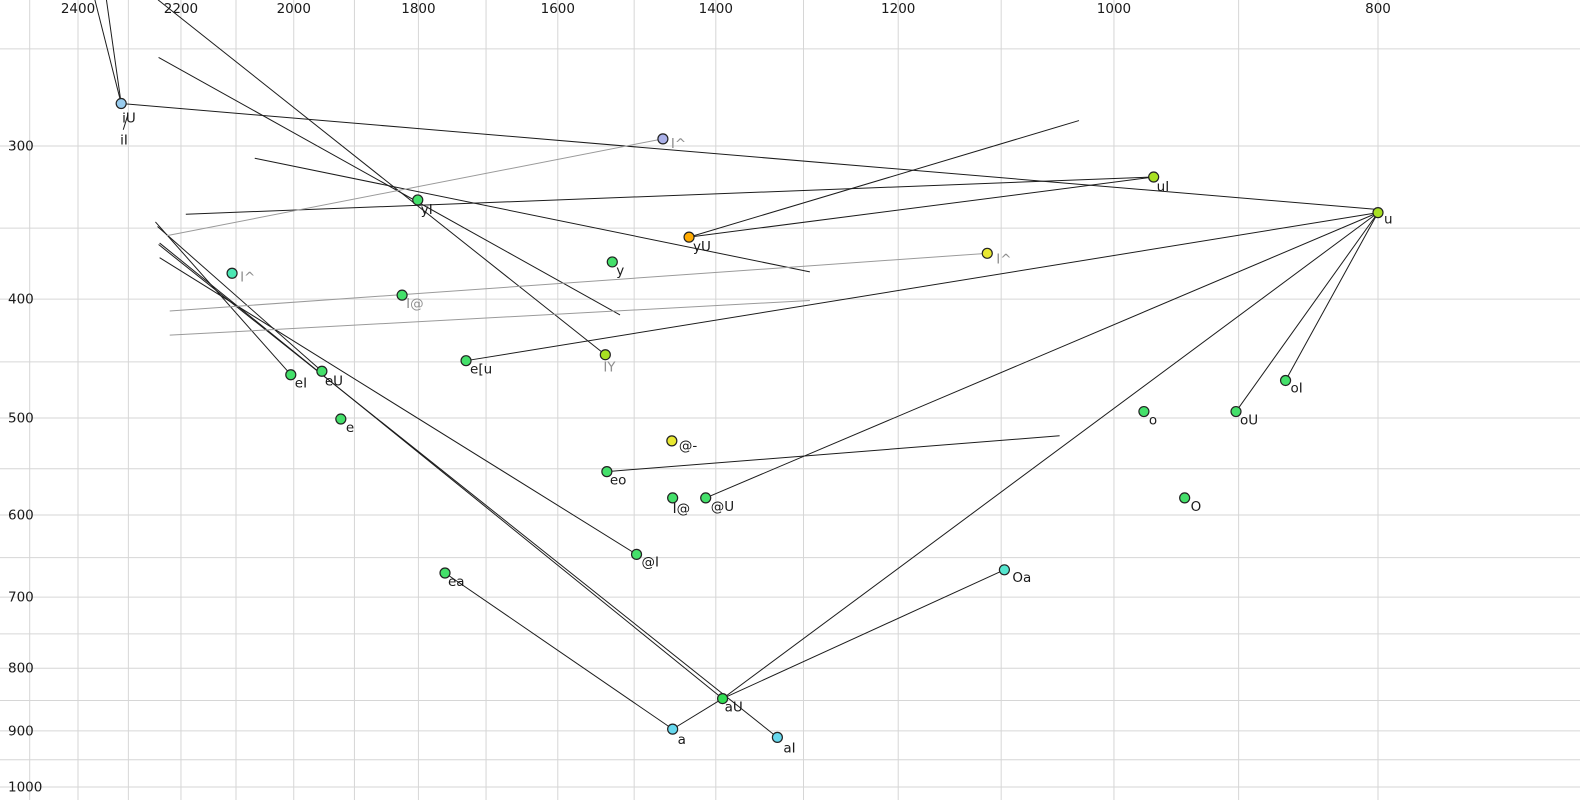 Image resolution: width=1580 pixels, height=800 pixels. Describe the element at coordinates (682, 740) in the screenshot. I see `vowel-label: a` at that location.